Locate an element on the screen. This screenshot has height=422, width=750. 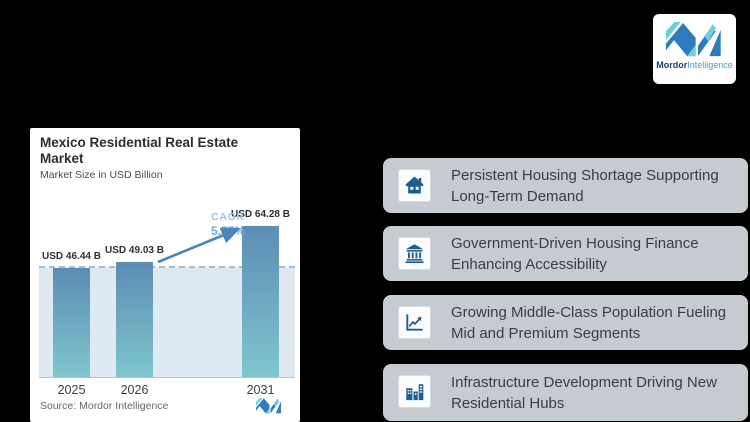
mordor-logo-wordmark: MordorIntelligence is located at coordinates (694, 65).